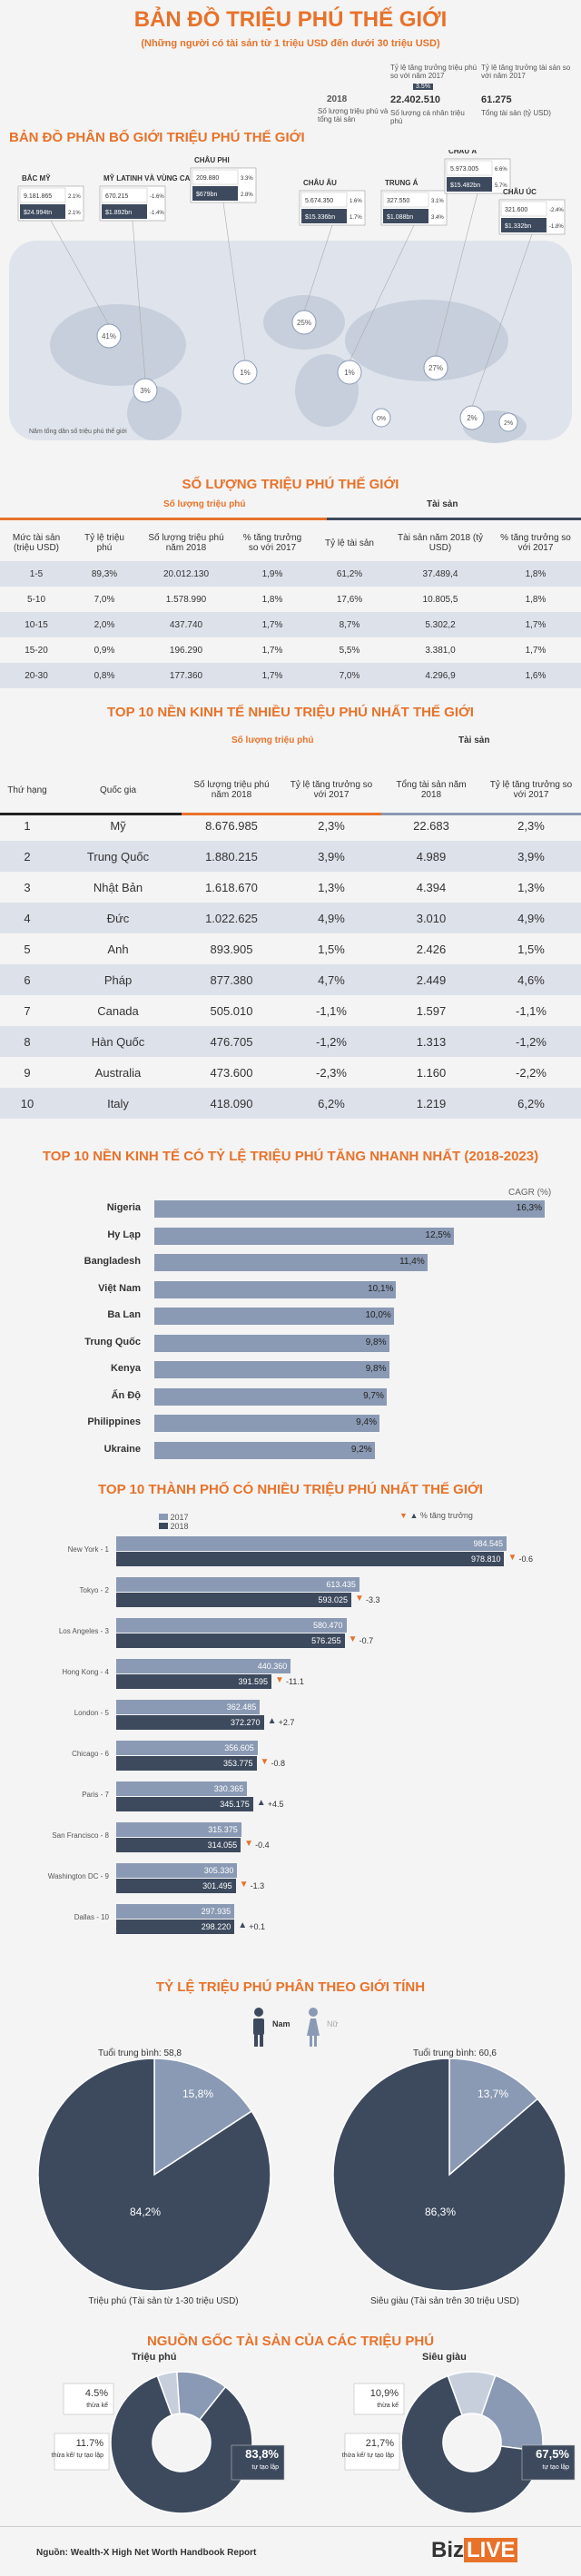 This screenshot has height=2576, width=581. What do you see at coordinates (118, 949) in the screenshot?
I see `top10-cell: Anh` at bounding box center [118, 949].